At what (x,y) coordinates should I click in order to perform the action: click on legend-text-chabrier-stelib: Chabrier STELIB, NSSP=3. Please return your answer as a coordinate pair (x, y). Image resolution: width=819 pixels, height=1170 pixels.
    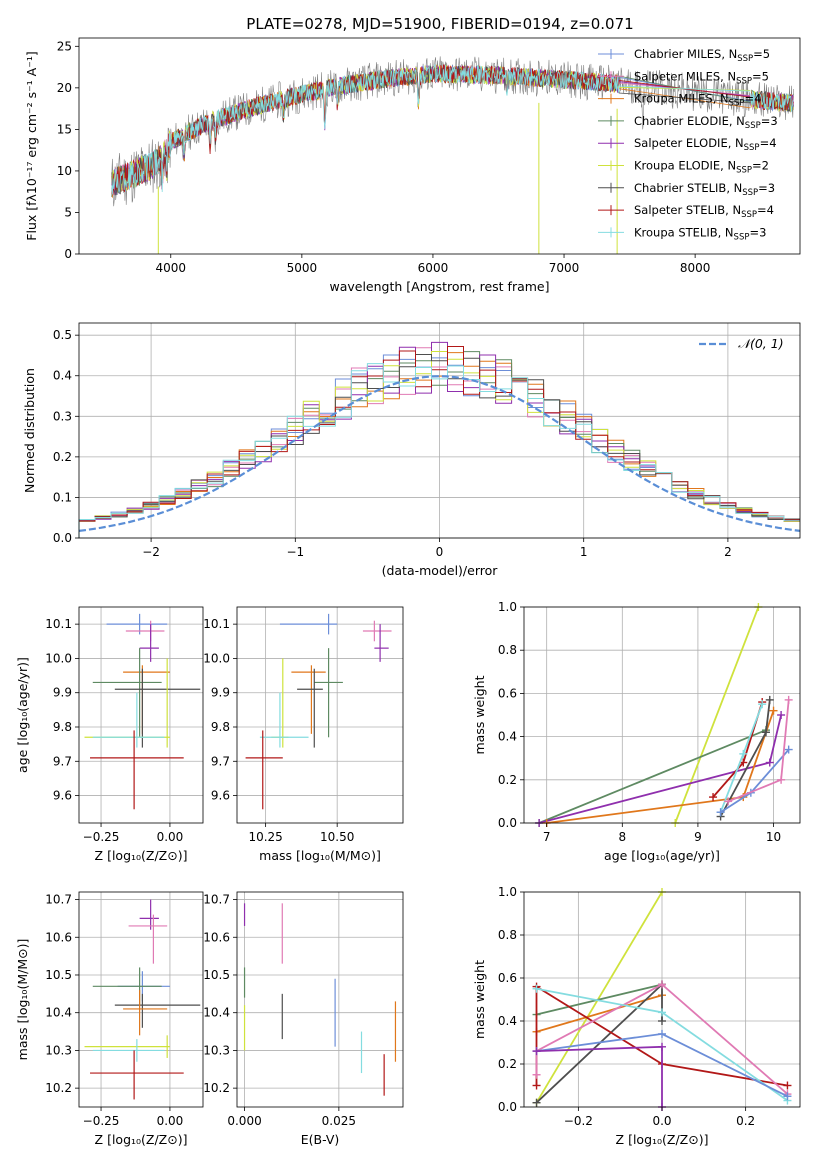
    Looking at the image, I should click on (704, 189).